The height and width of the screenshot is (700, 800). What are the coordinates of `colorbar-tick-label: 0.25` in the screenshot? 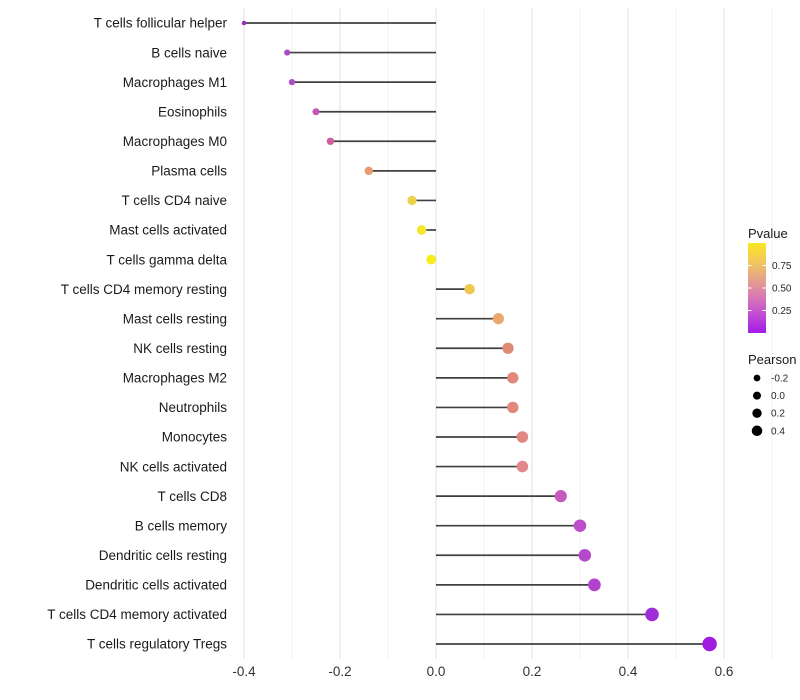 It's located at (782, 311).